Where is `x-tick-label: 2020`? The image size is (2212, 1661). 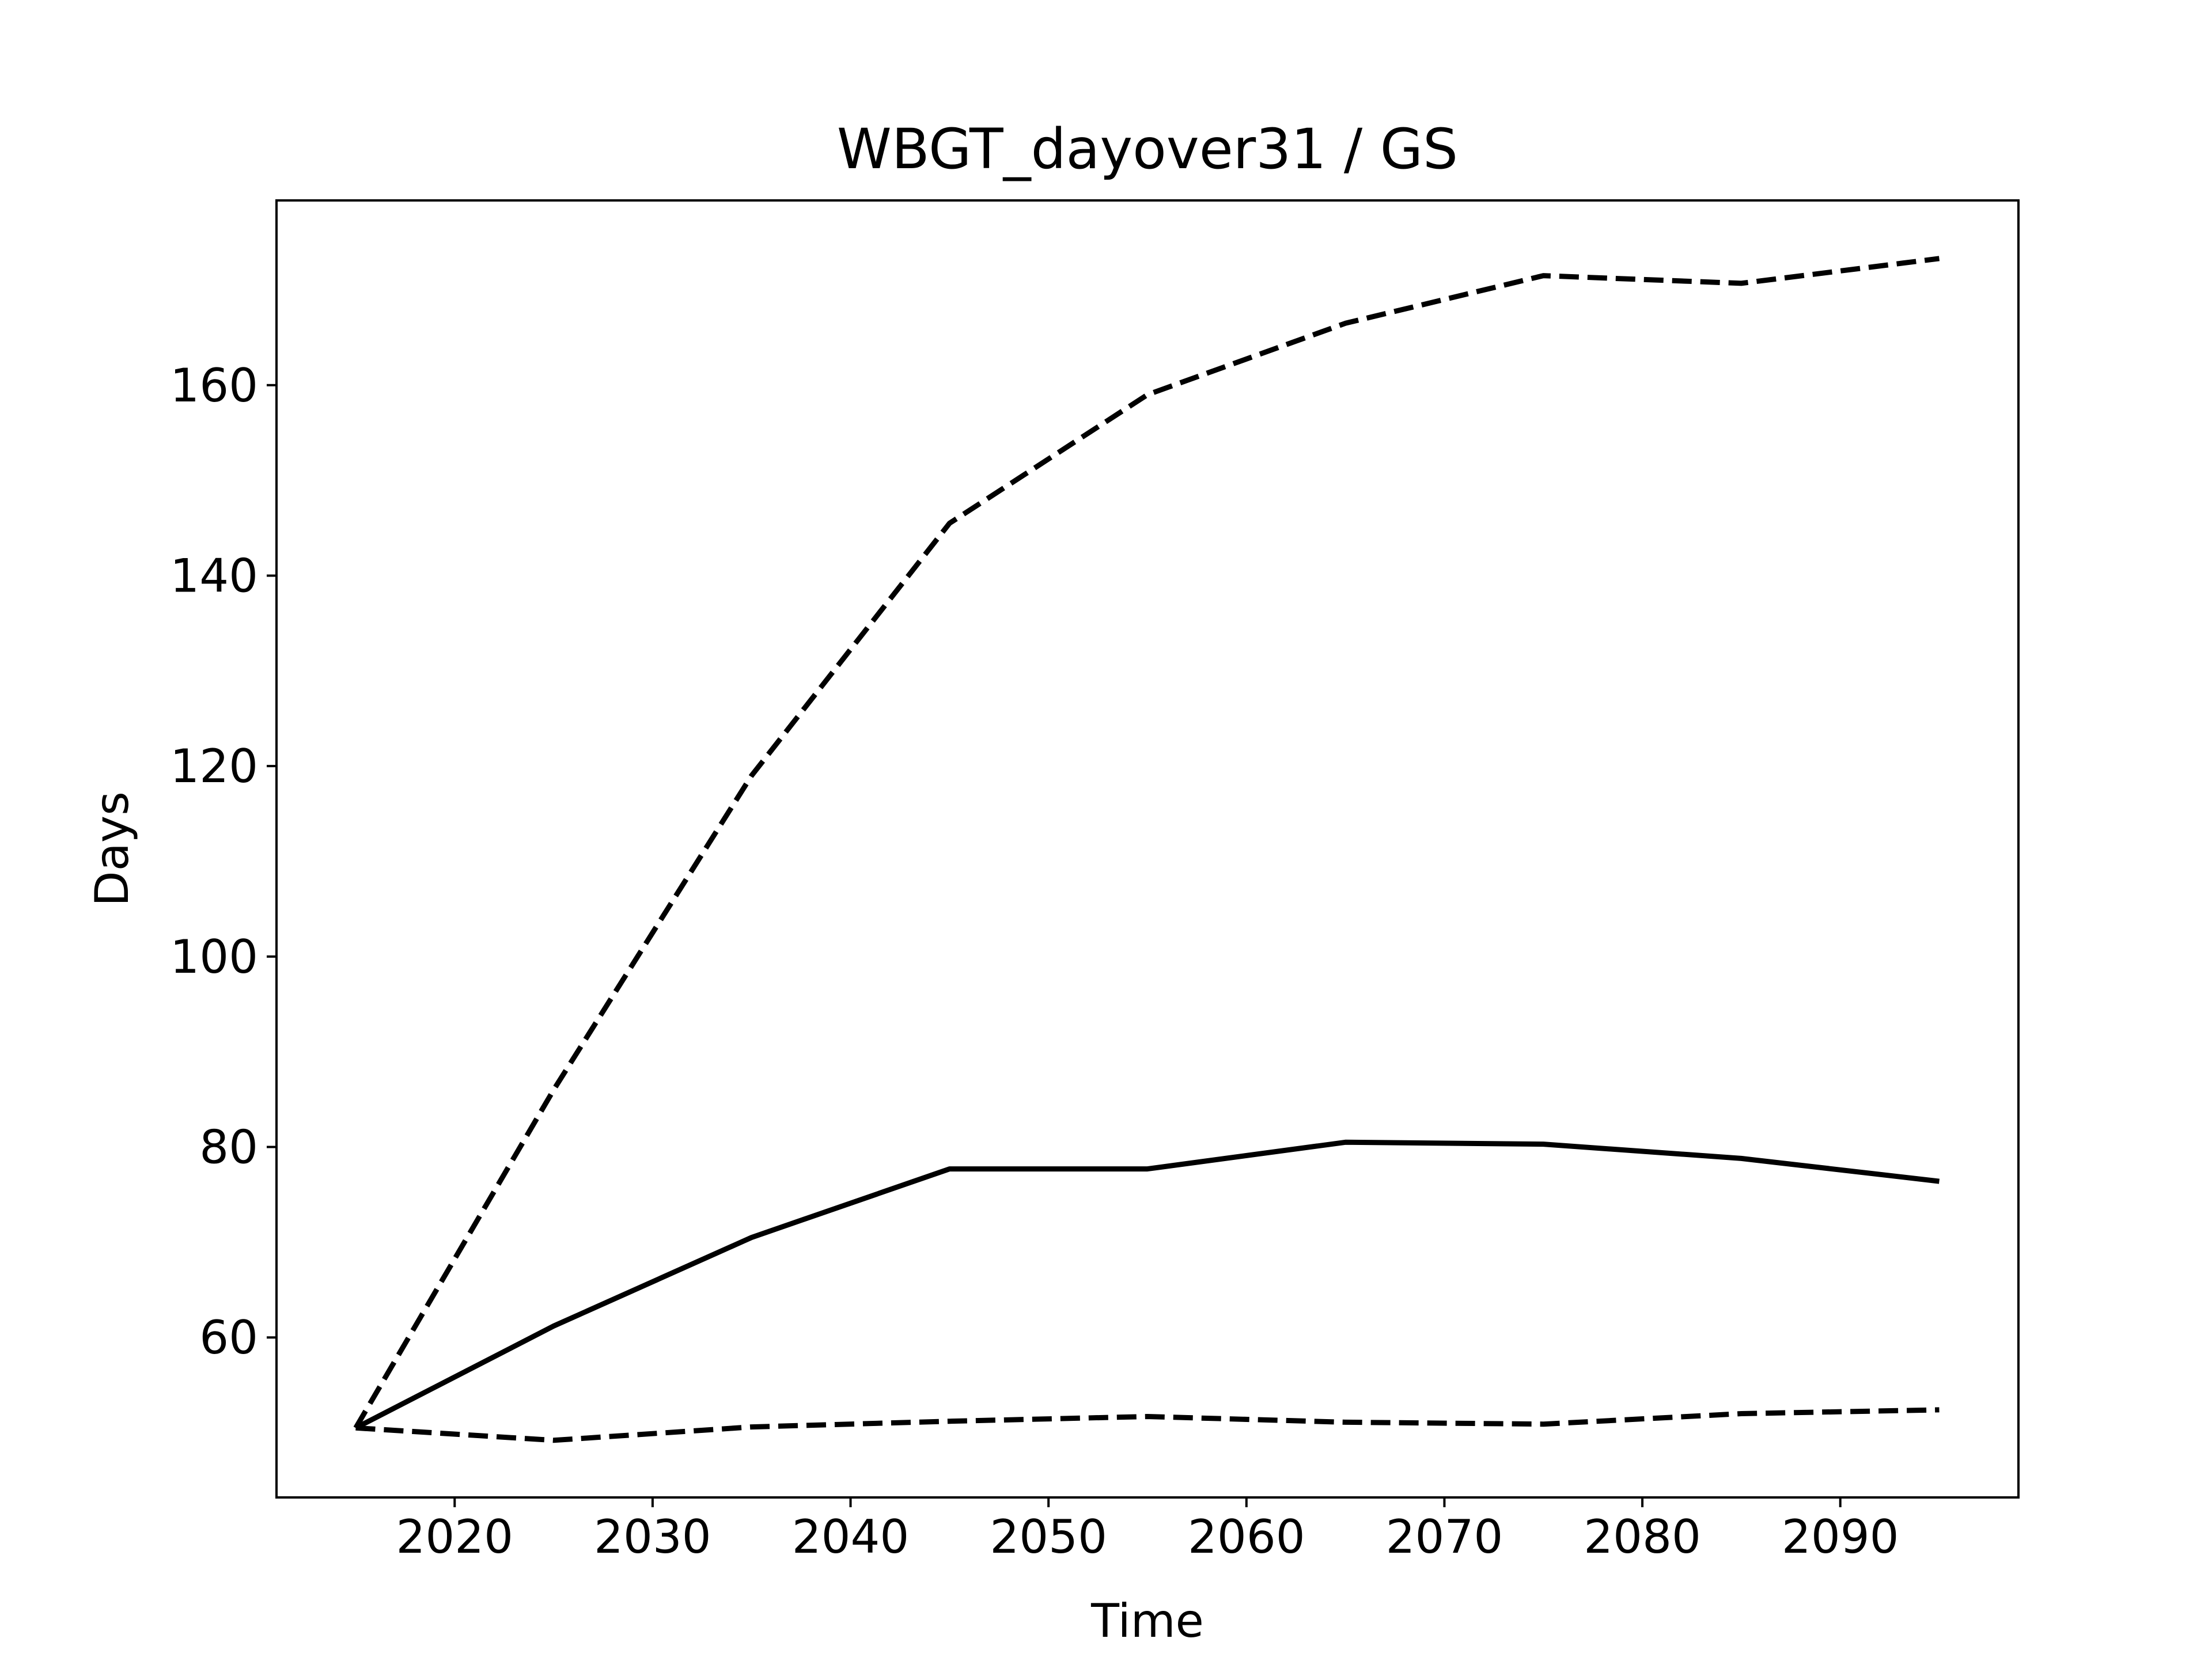
x-tick-label: 2020 is located at coordinates (454, 1537).